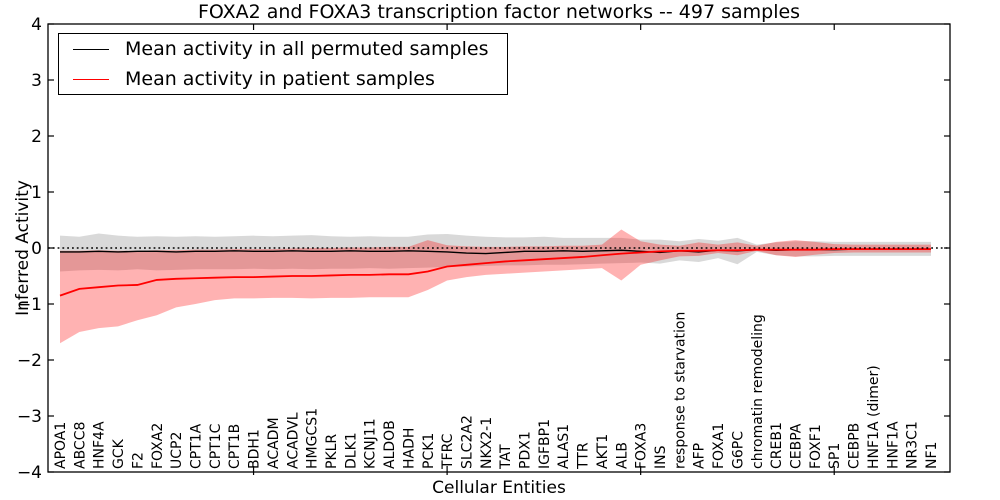 The width and height of the screenshot is (1000, 500). I want to click on x-category-label: AKT1, so click(603, 451).